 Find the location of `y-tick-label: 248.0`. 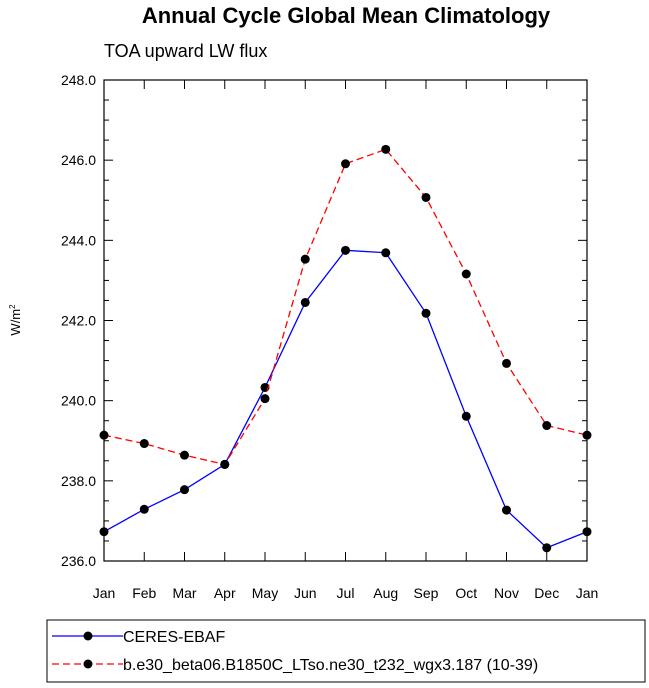

y-tick-label: 248.0 is located at coordinates (78, 80).